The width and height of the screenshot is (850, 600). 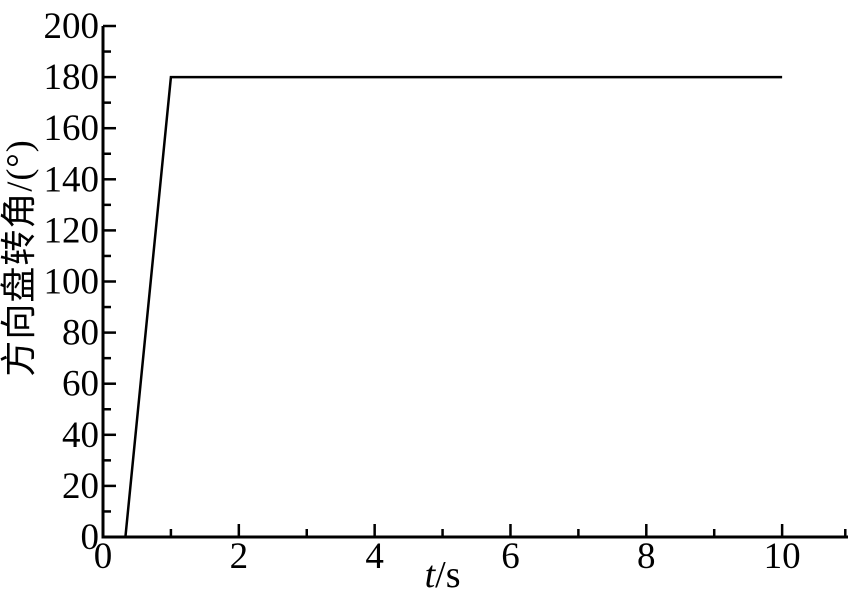 What do you see at coordinates (80, 435) in the screenshot?
I see `y-tick-label: 40` at bounding box center [80, 435].